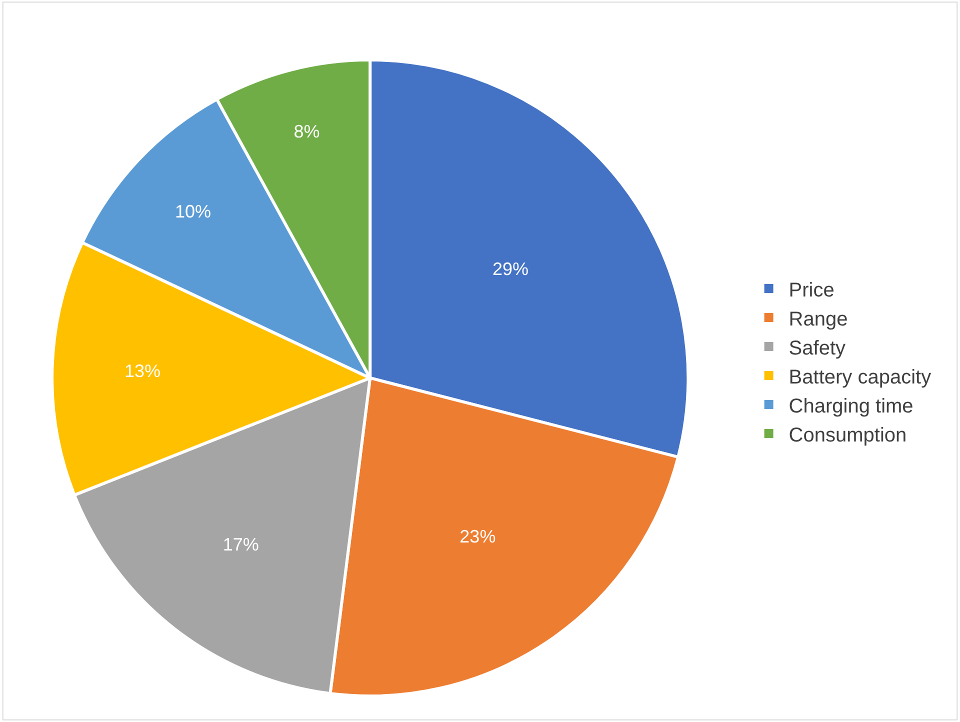 The image size is (960, 722). I want to click on data-label: 13%, so click(142, 370).